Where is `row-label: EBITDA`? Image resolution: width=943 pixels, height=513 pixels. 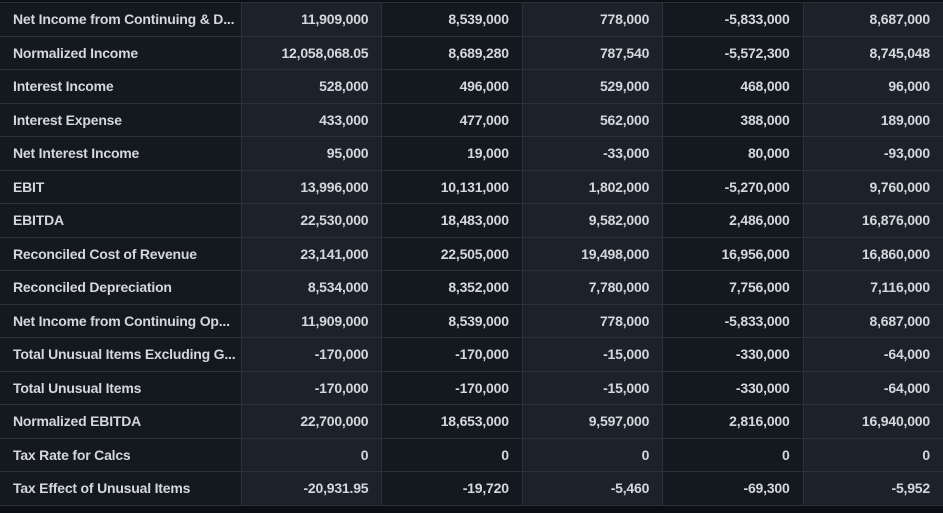 row-label: EBITDA is located at coordinates (120, 220).